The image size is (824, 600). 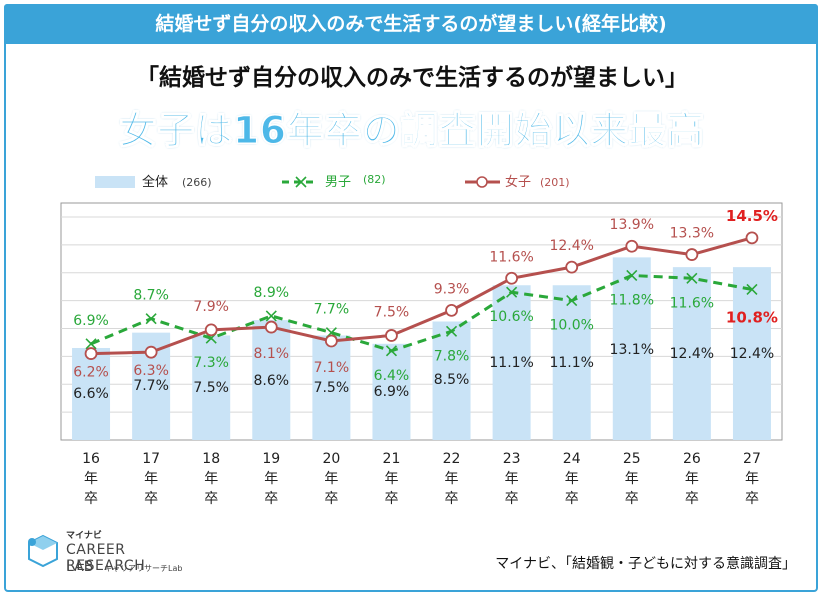 I want to click on data-label-total: 7.7%, so click(x=151, y=386).